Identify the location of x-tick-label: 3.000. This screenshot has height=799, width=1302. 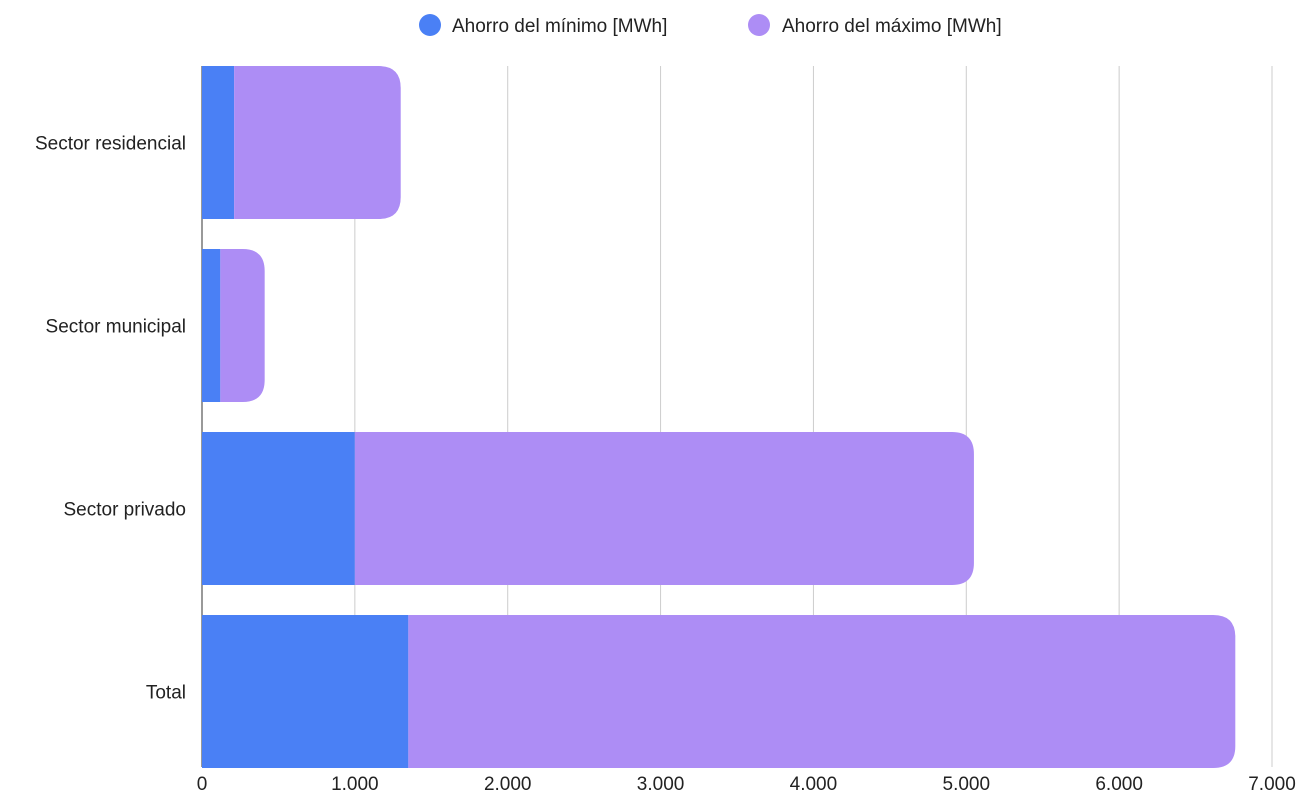
(661, 784).